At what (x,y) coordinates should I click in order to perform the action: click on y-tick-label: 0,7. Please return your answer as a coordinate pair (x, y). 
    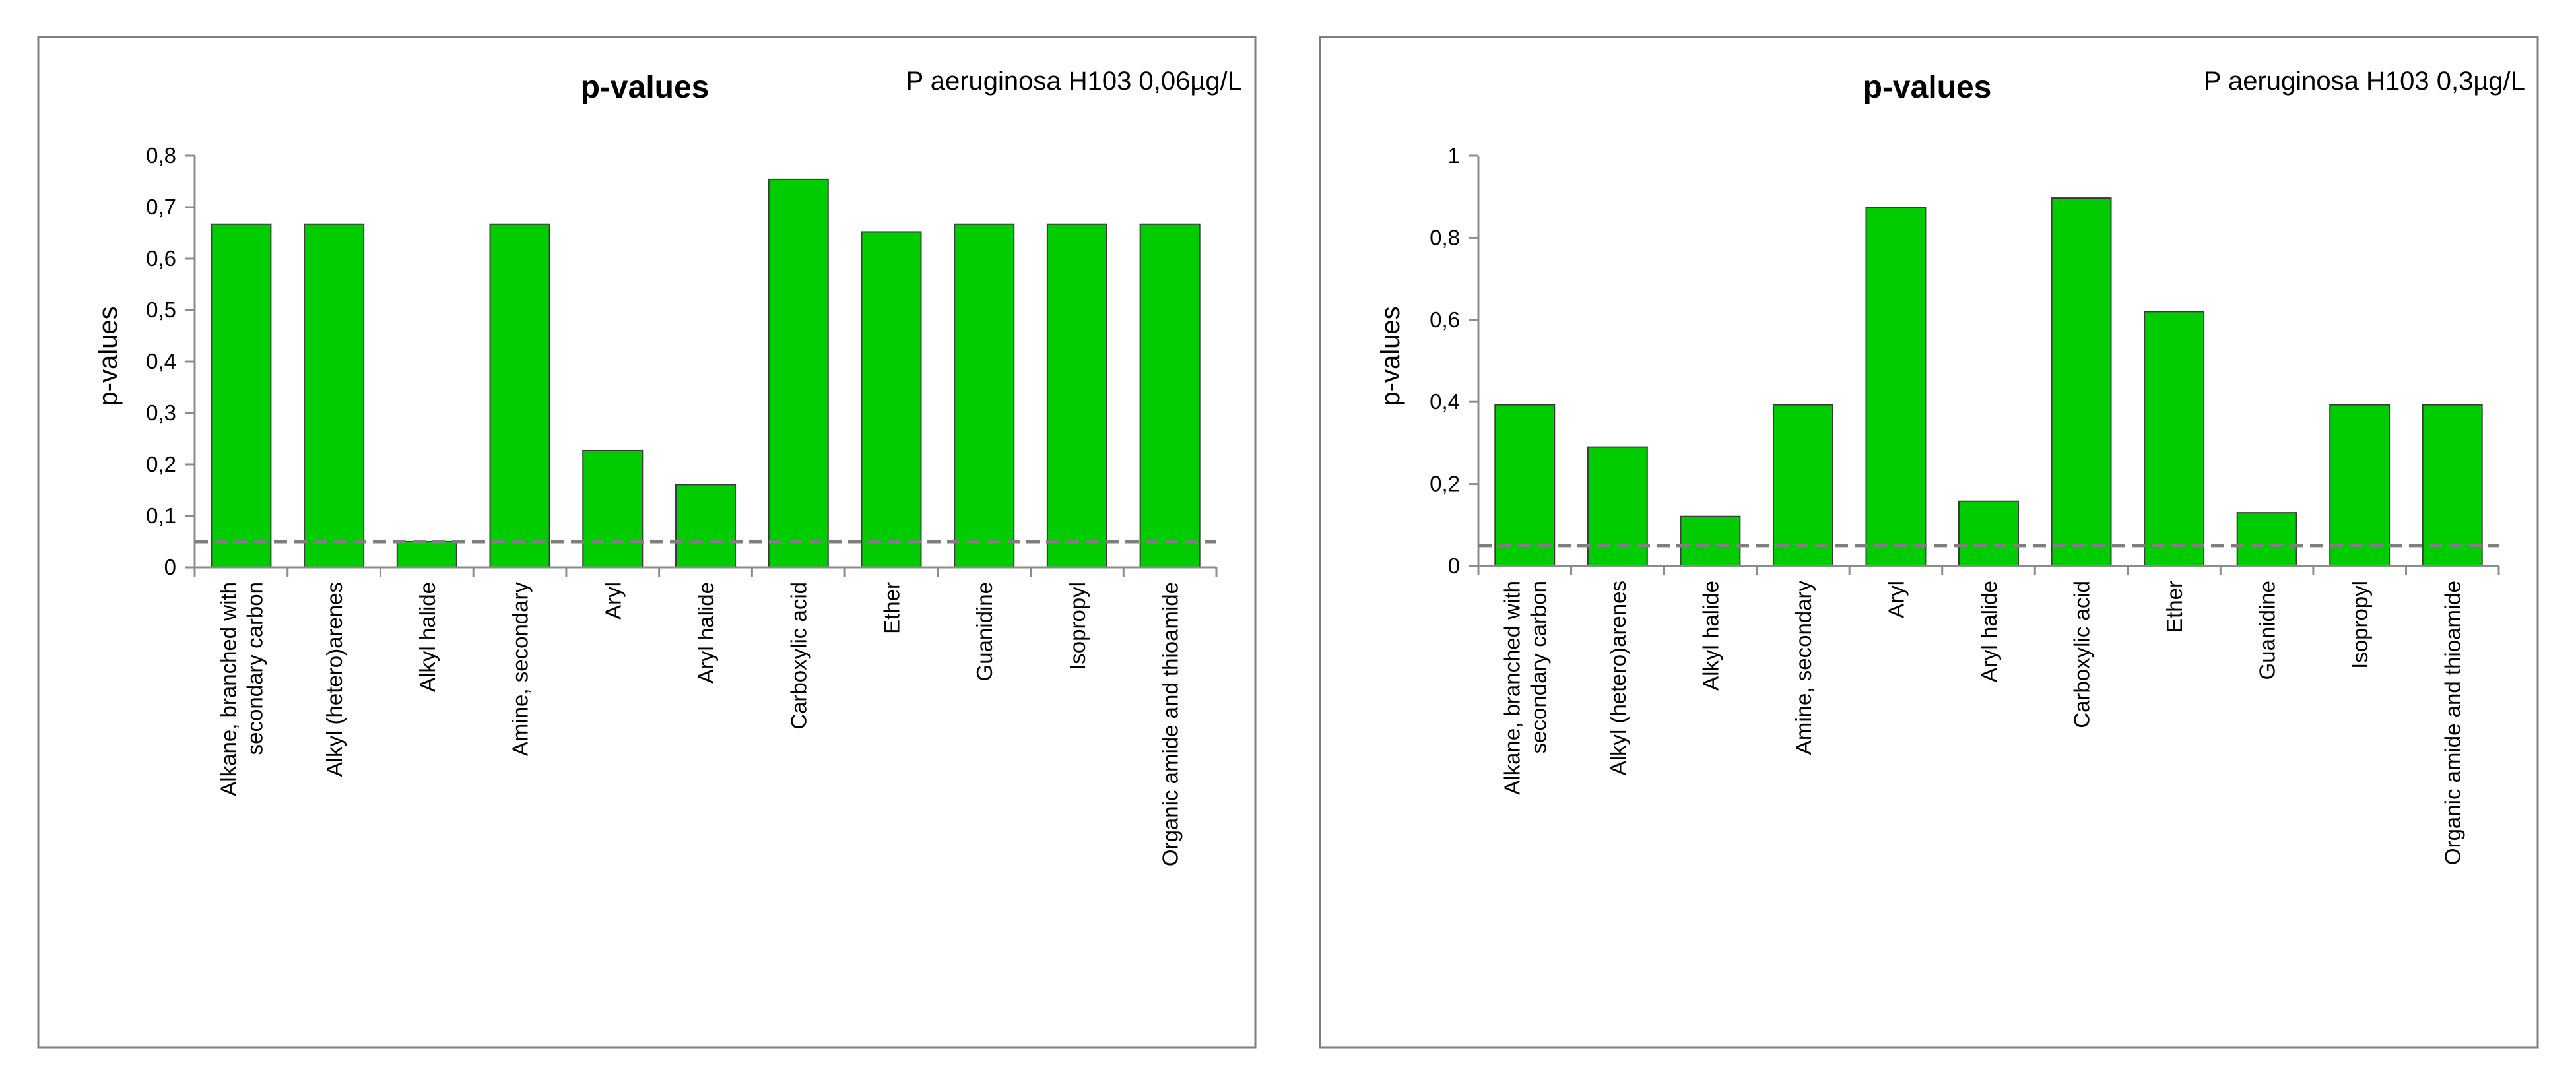
    Looking at the image, I should click on (161, 207).